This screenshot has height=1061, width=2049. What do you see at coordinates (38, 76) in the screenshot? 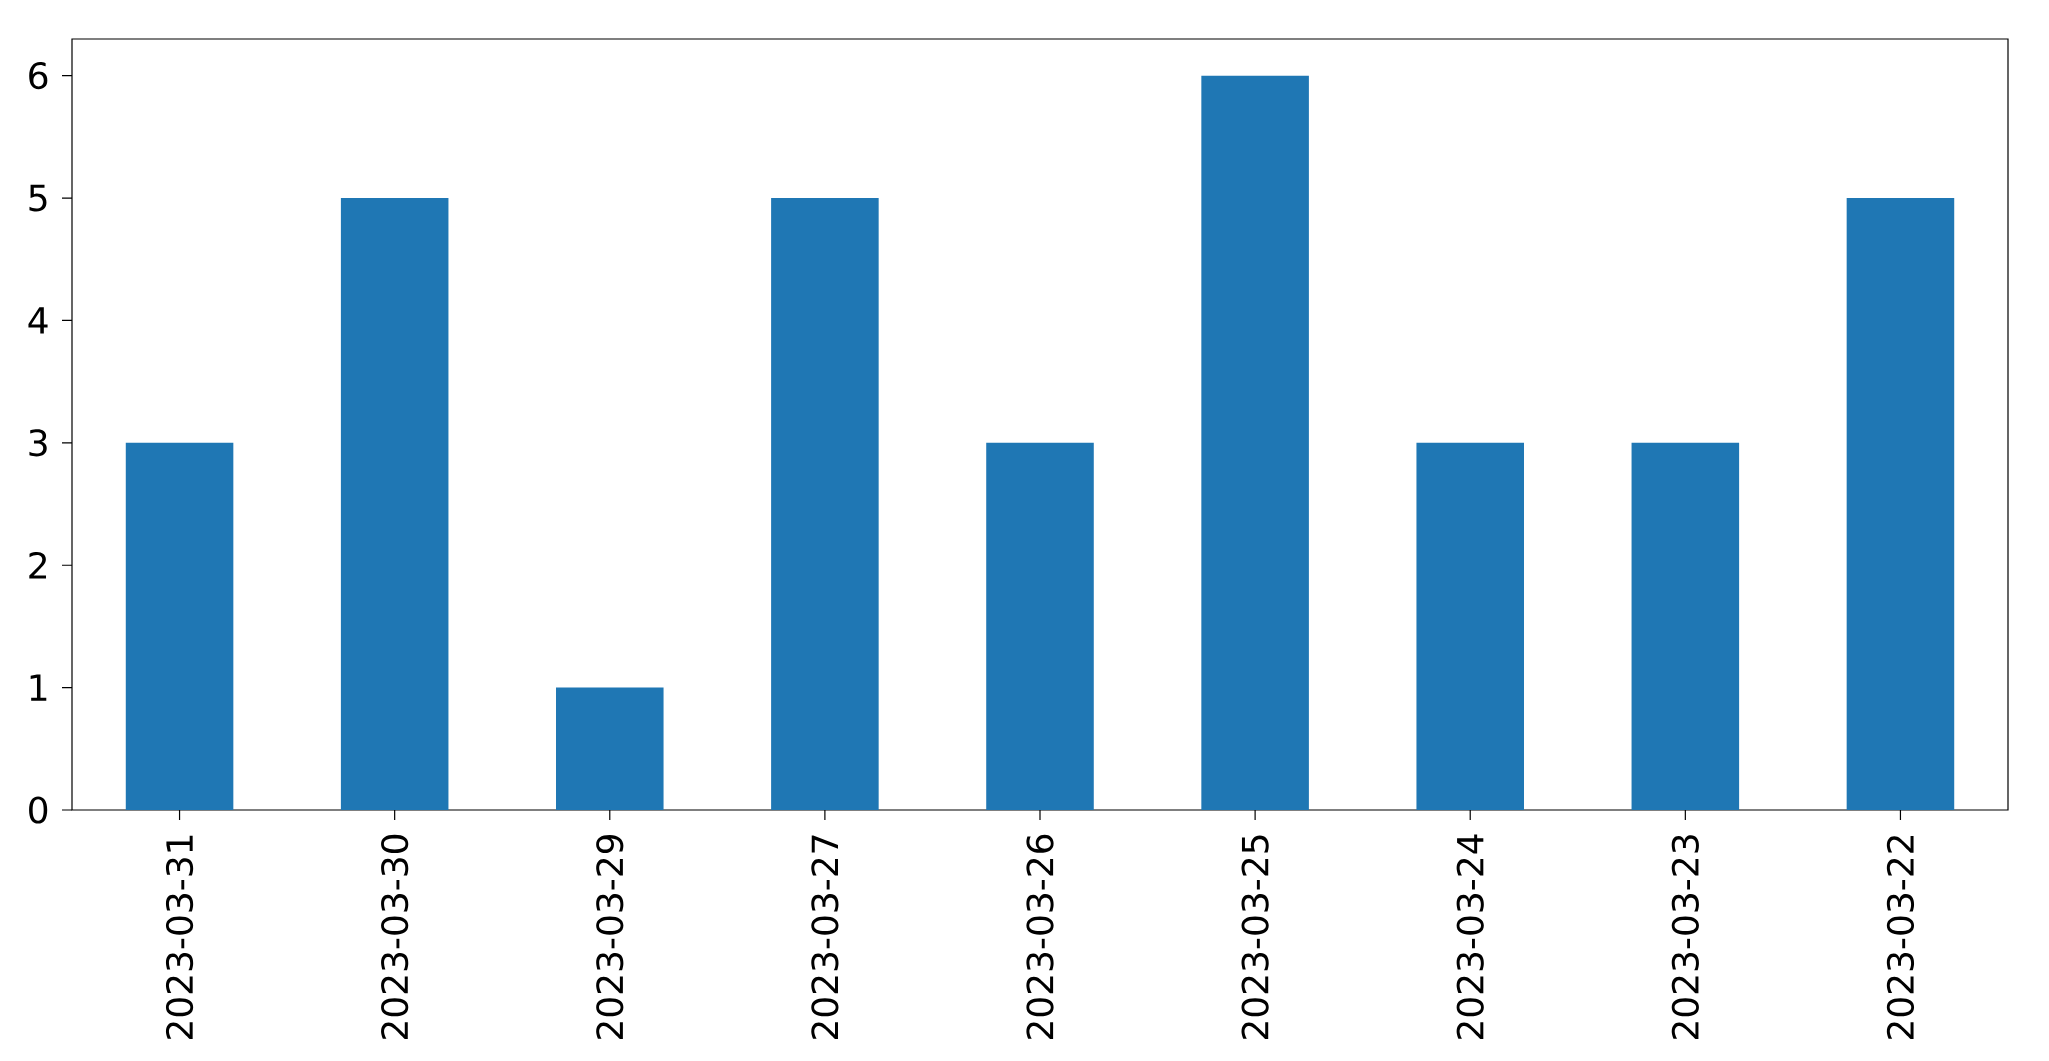
I see `y-tick-label: 6` at bounding box center [38, 76].